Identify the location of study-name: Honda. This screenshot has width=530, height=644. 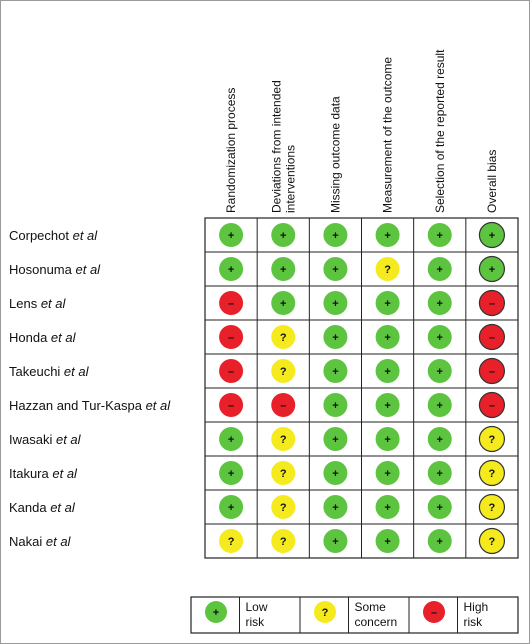
(28, 337).